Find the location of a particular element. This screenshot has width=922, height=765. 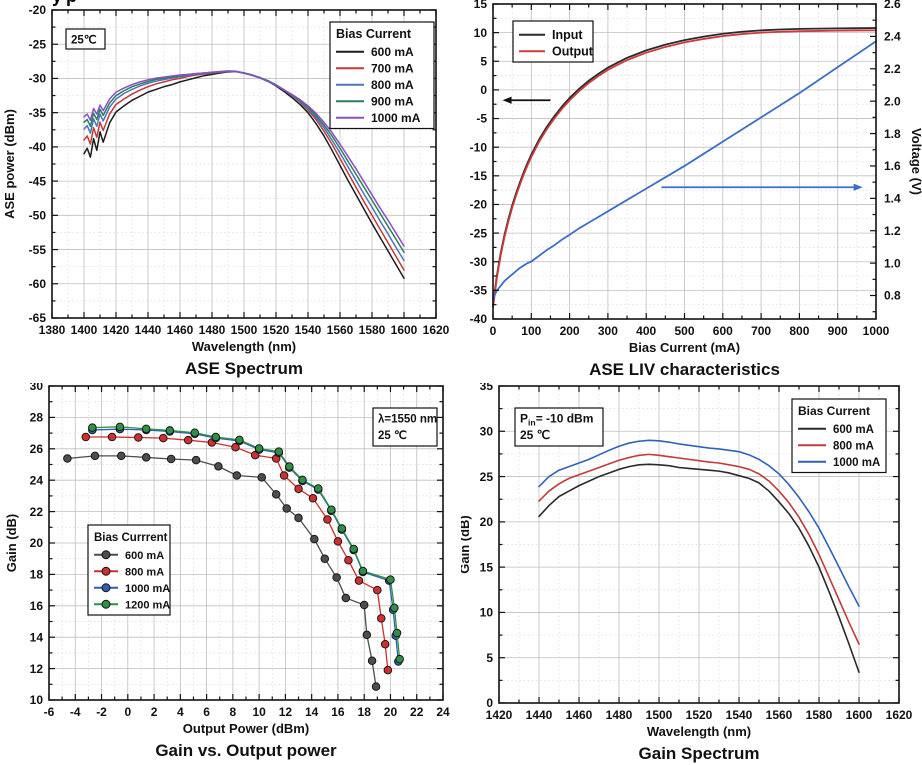

svg-text: Bias Current is located at coordinates (834, 411).